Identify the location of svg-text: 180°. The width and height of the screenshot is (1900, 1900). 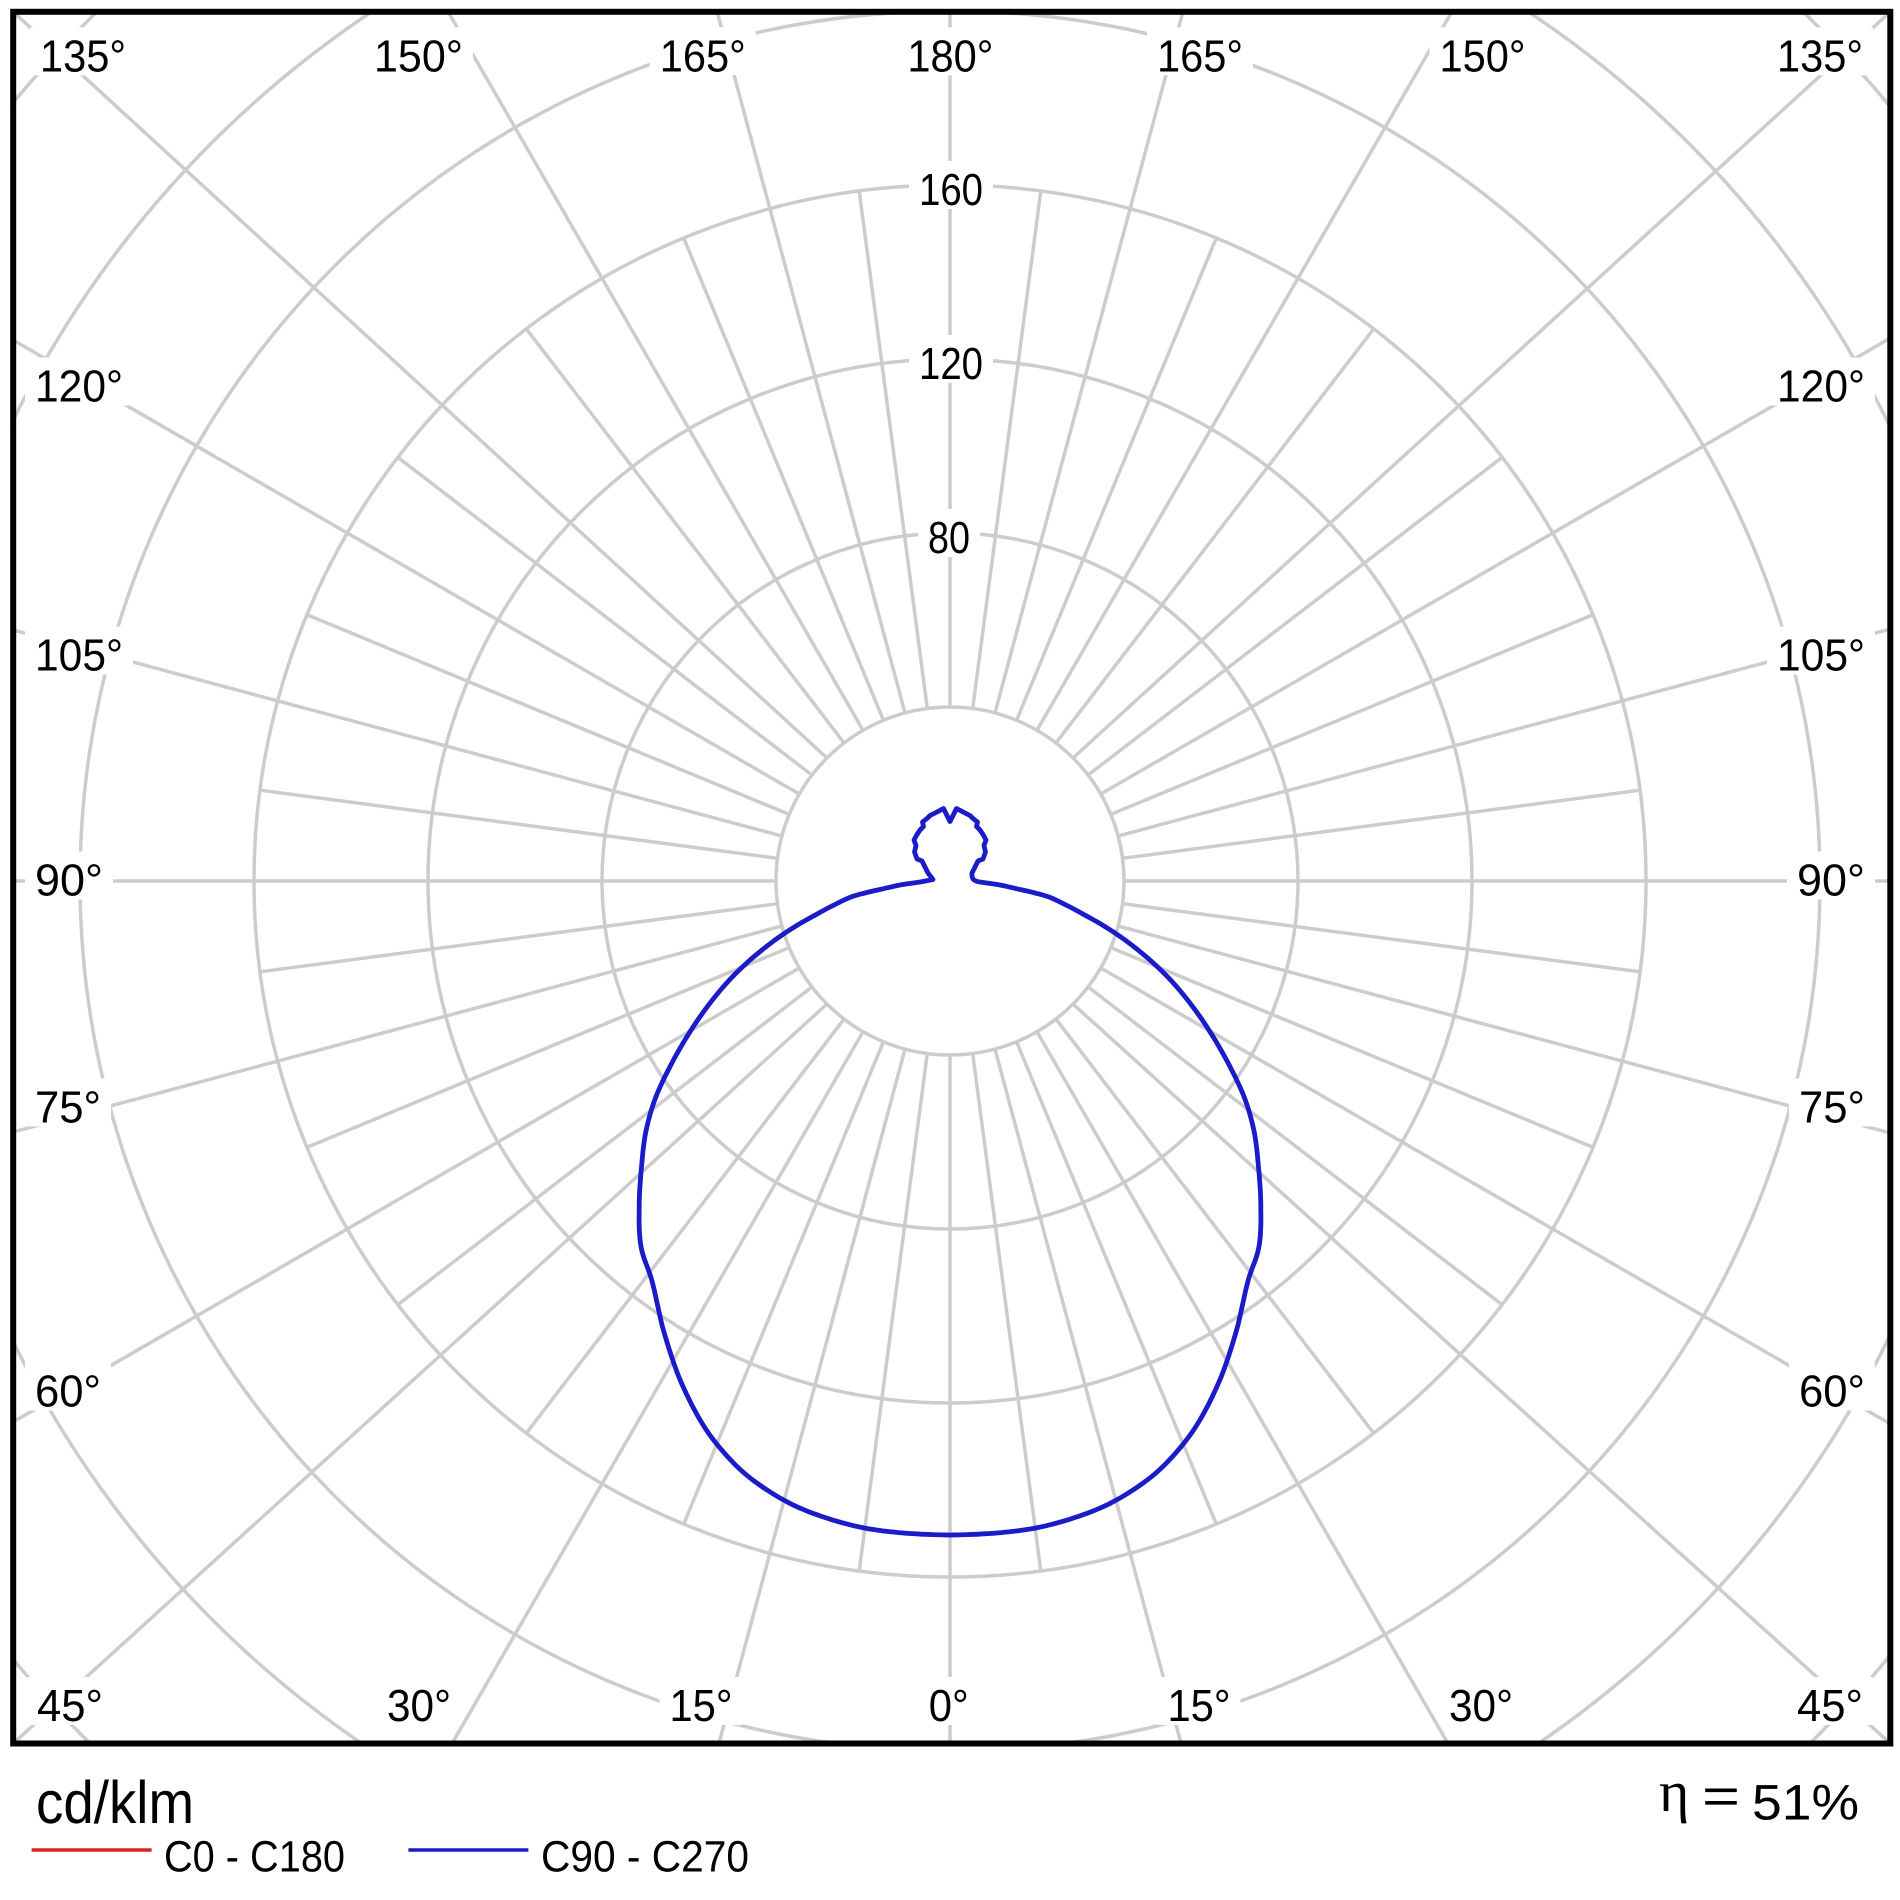
(950, 55).